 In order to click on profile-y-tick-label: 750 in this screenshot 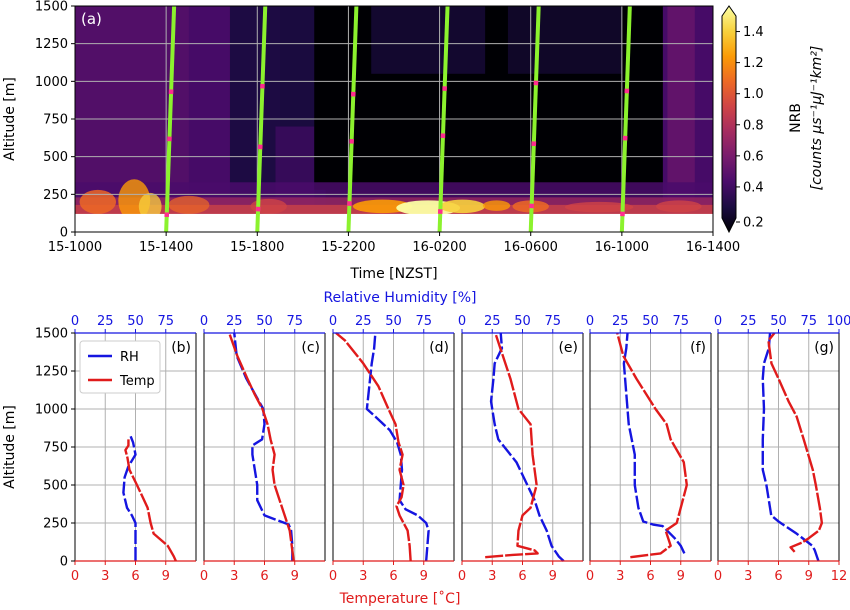, I will do `click(55, 448)`.